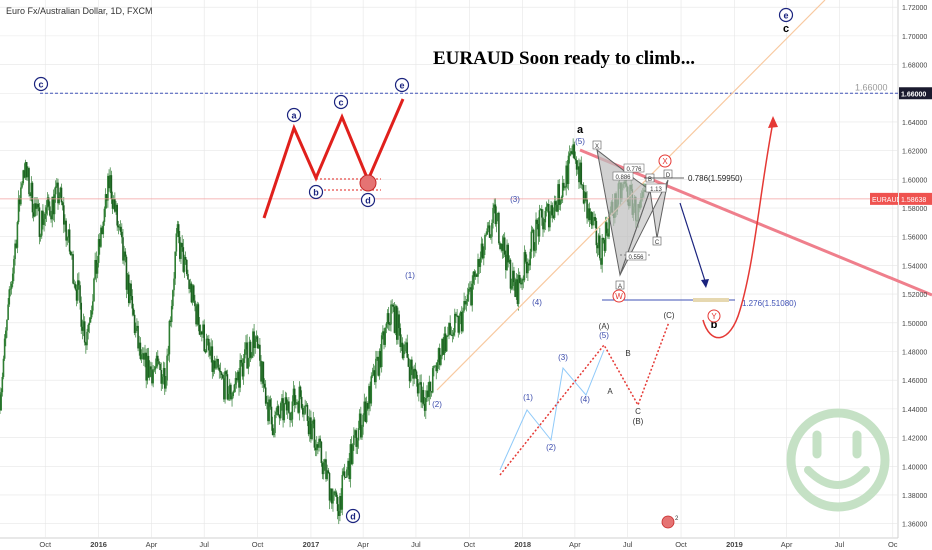 The width and height of the screenshot is (932, 550). Describe the element at coordinates (734, 544) in the screenshot. I see `x-tick-label: 2019` at that location.